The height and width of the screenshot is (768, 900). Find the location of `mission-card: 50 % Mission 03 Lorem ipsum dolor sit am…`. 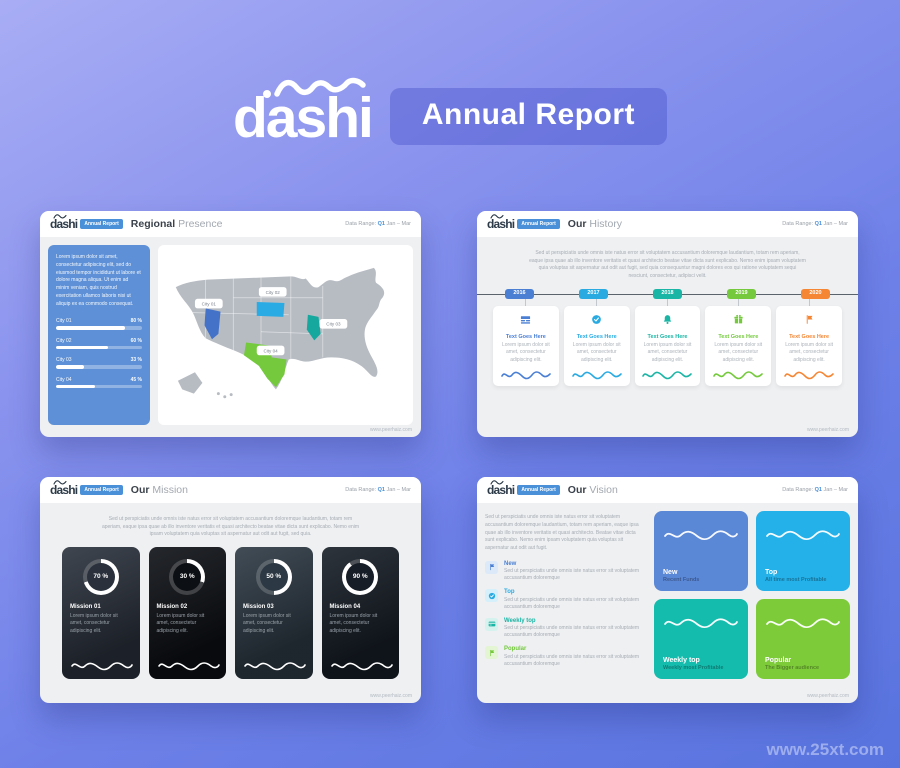

mission-card: 50 % Mission 03 Lorem ipsum dolor sit am… is located at coordinates (274, 612).